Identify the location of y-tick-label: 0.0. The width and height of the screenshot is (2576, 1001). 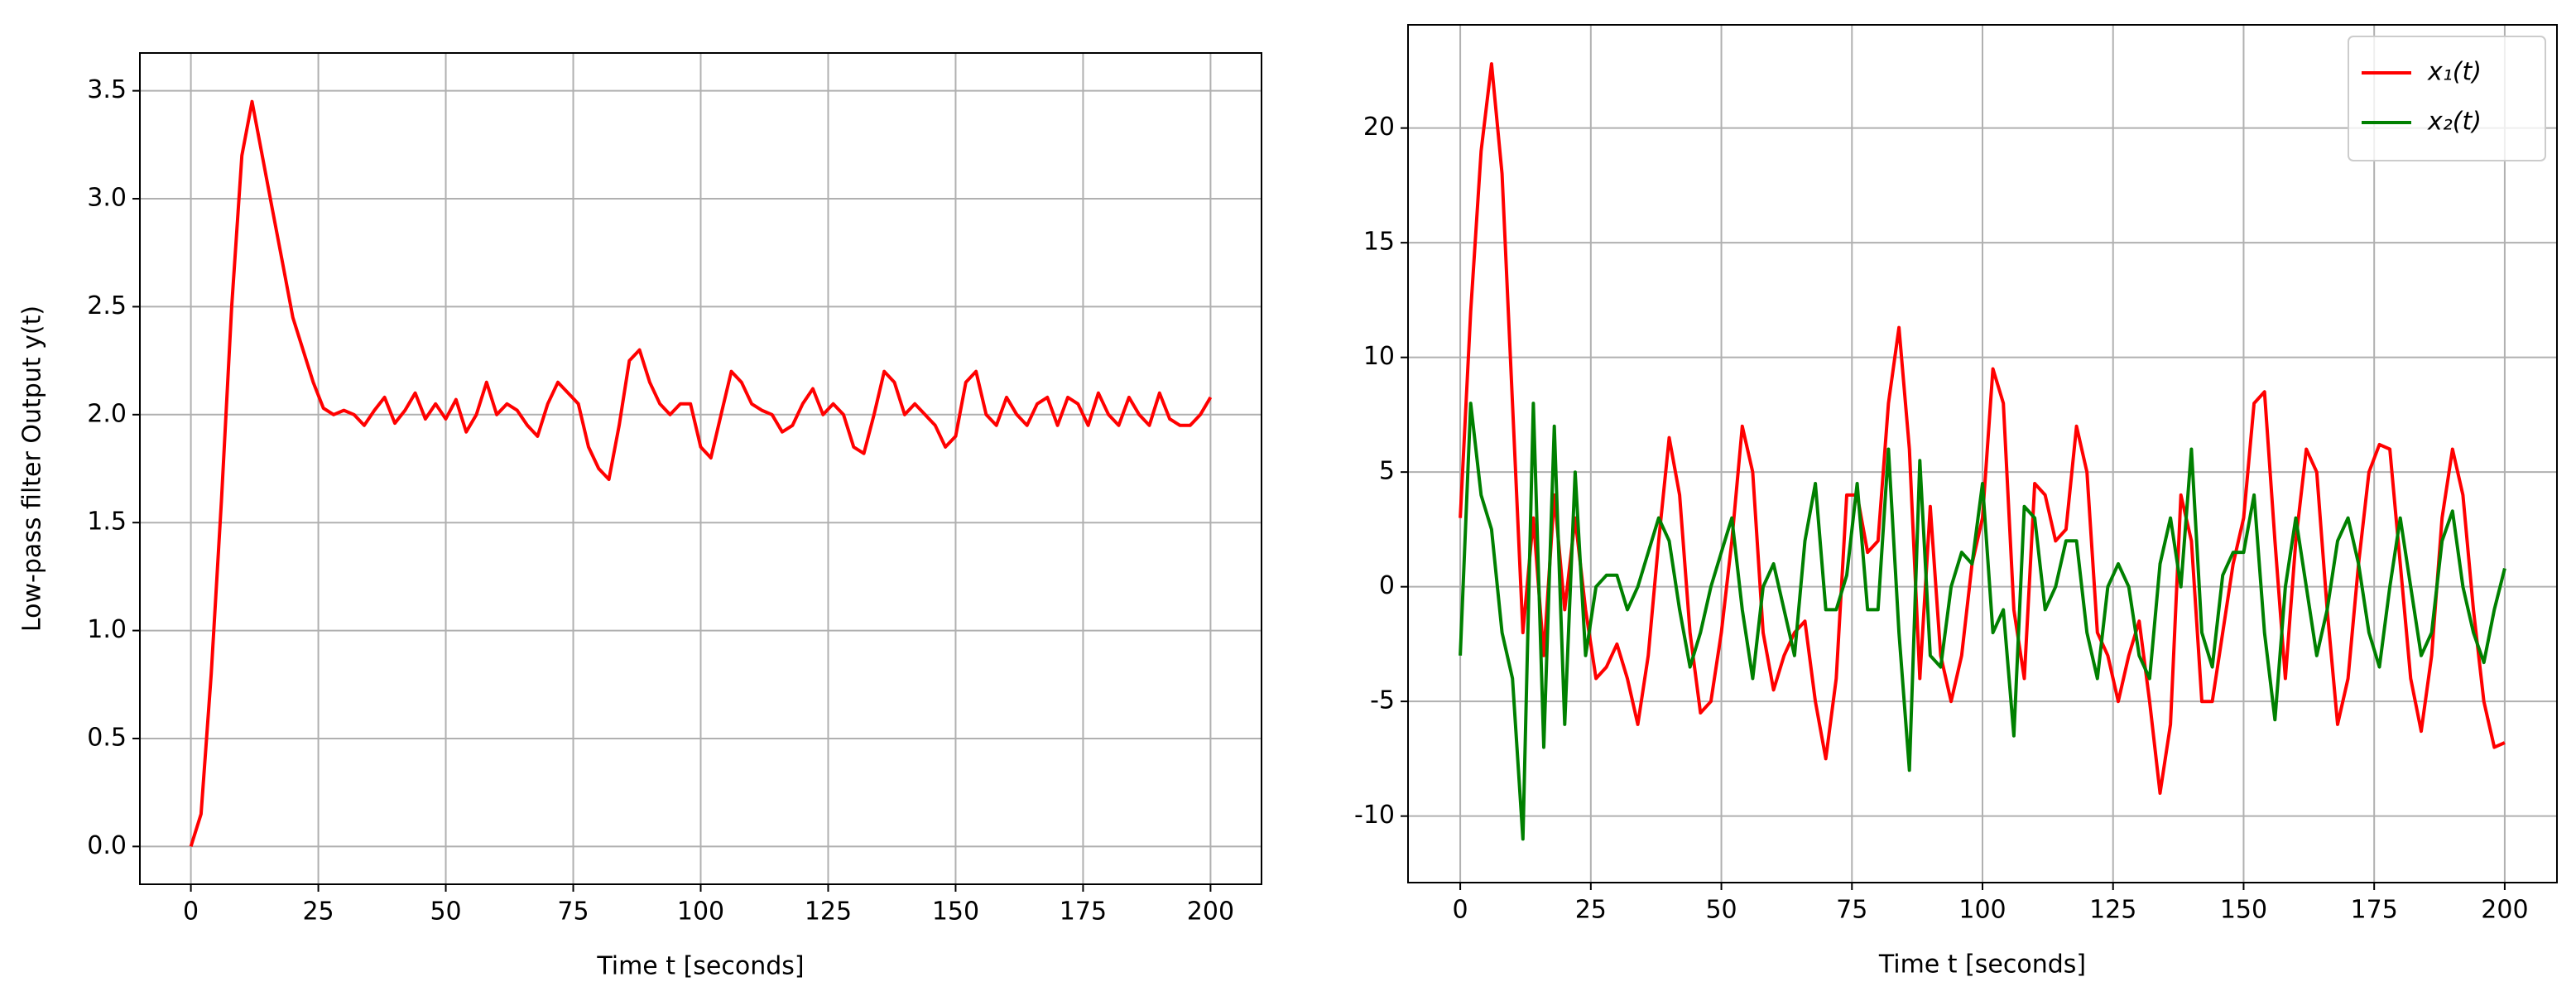
(107, 846).